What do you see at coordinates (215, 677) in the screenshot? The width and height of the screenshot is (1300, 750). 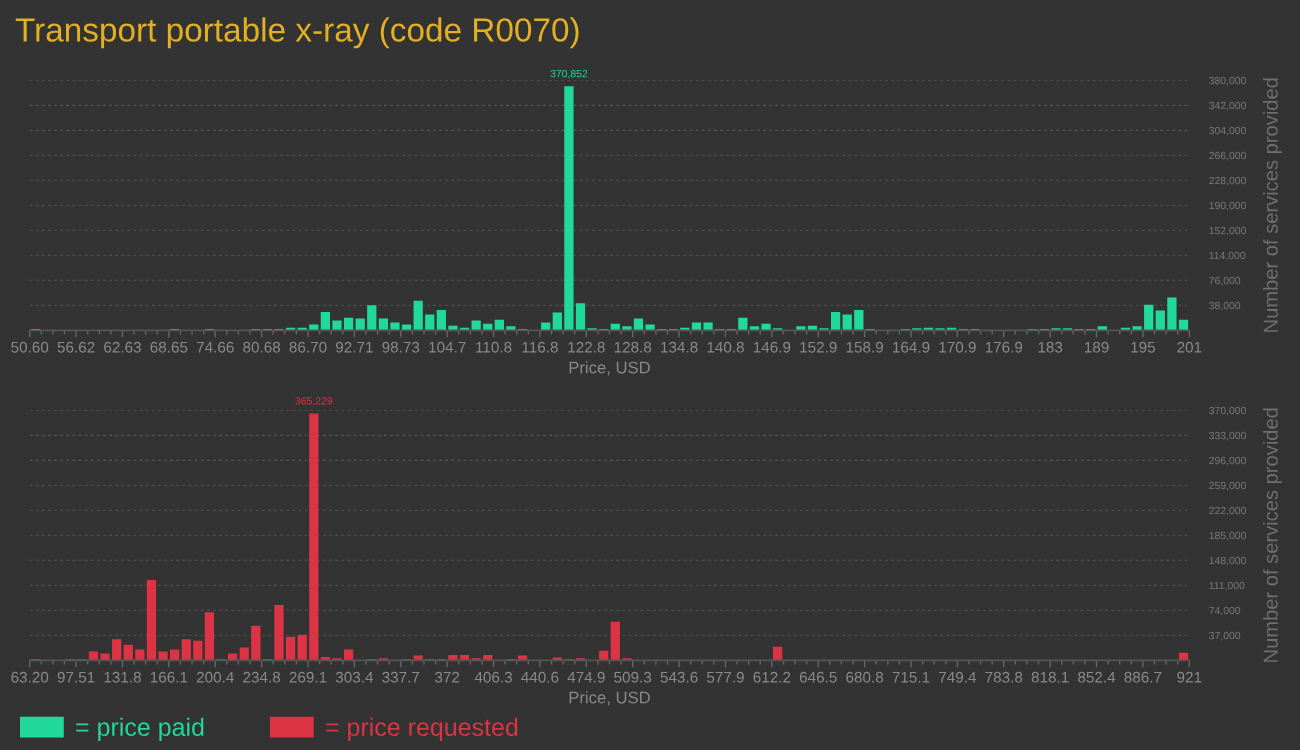 I see `x-tick-label: 200.4` at bounding box center [215, 677].